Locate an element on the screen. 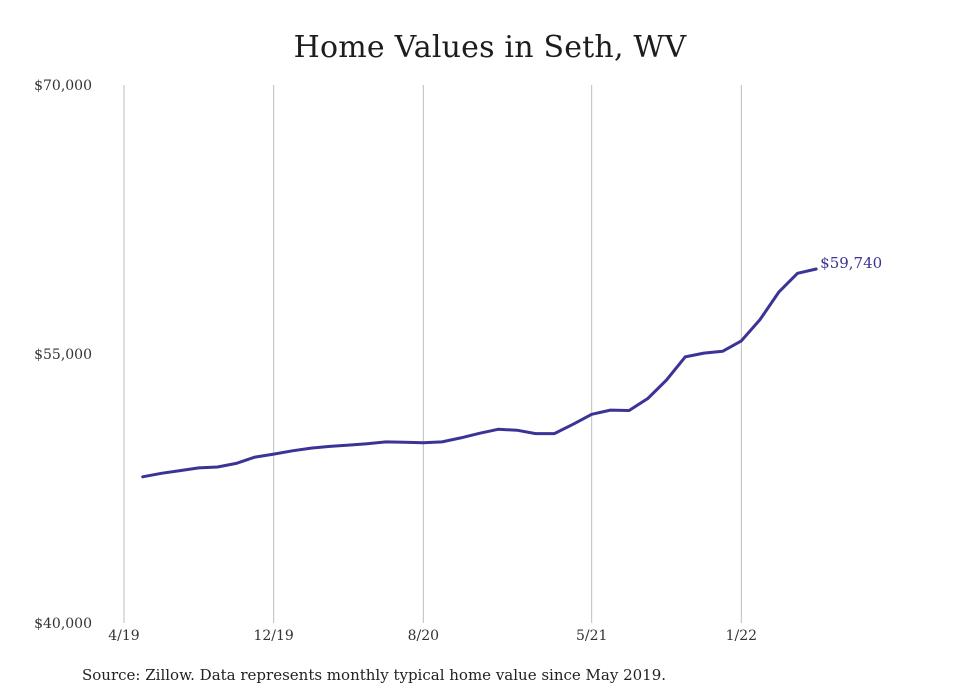 The height and width of the screenshot is (699, 980). x-tick-label: 1/22 is located at coordinates (741, 636).